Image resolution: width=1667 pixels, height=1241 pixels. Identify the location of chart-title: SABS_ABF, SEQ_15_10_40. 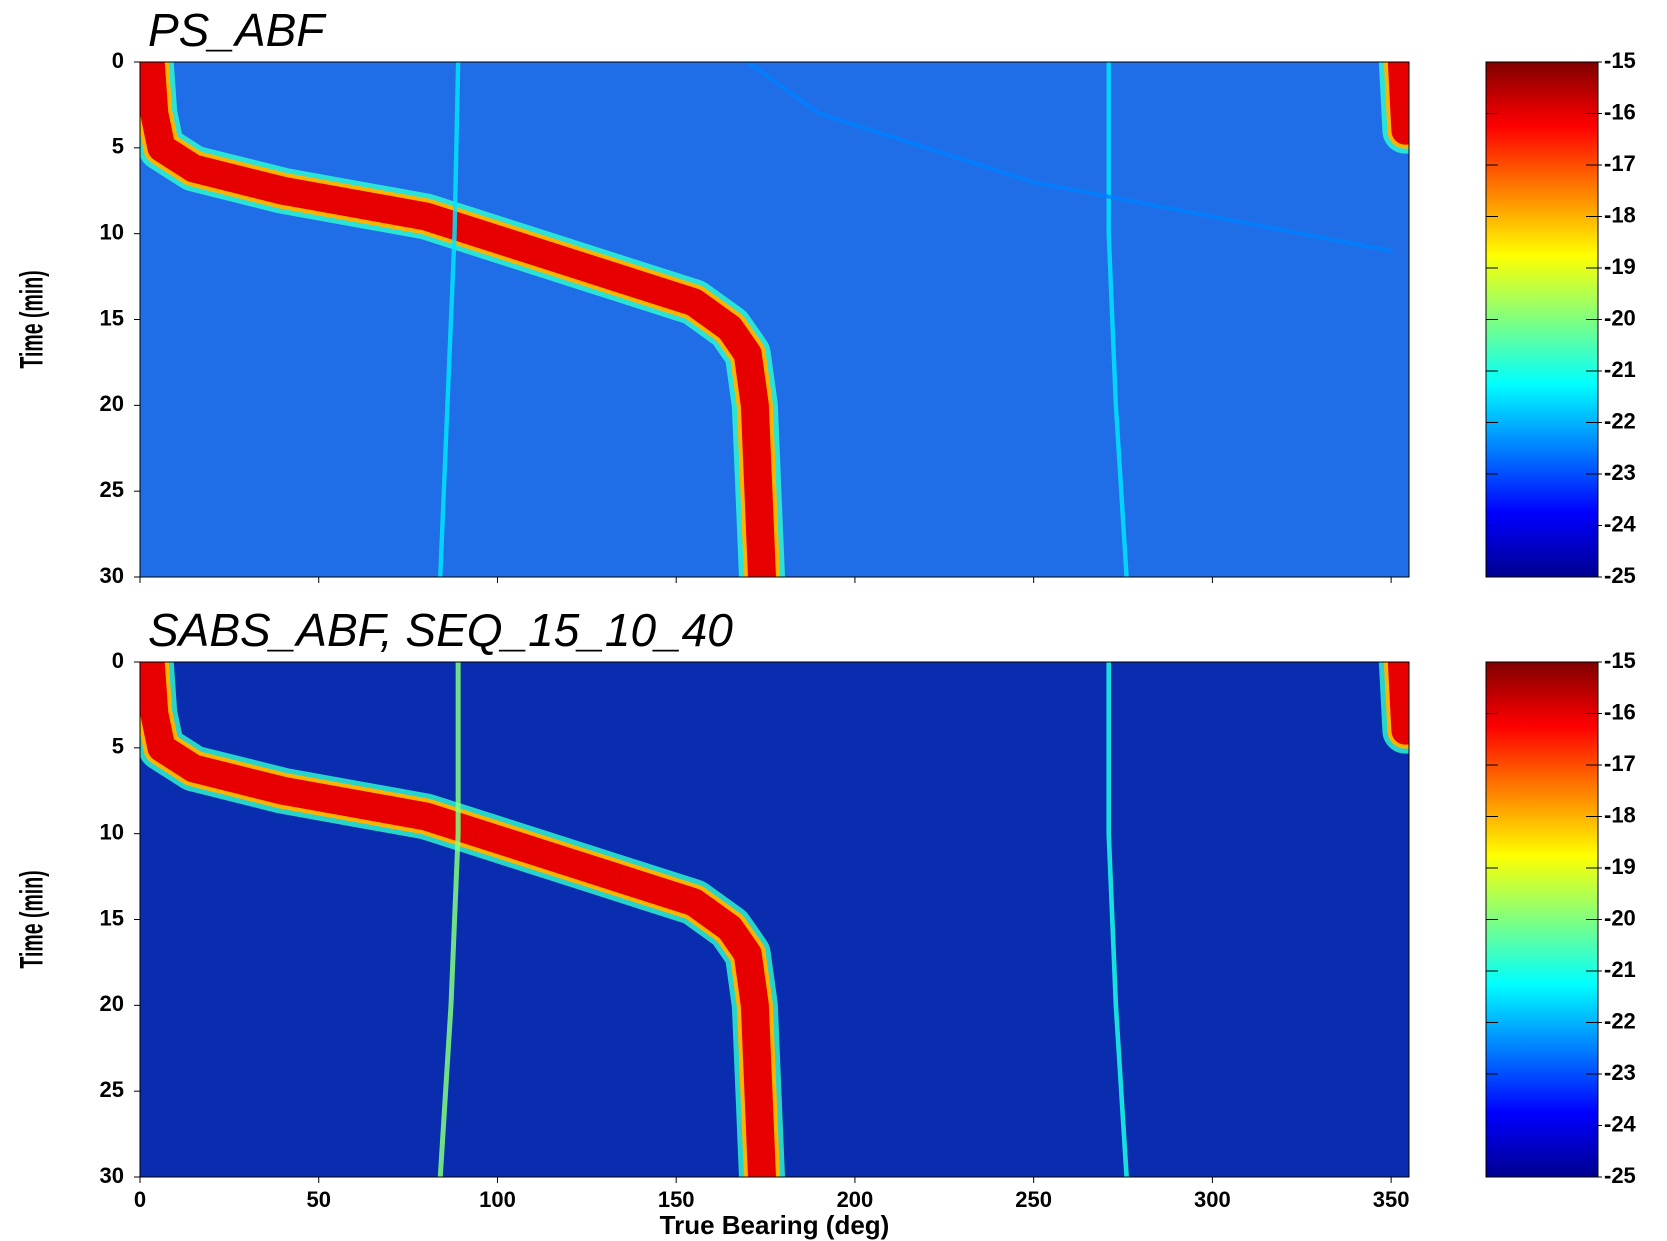
(440, 630).